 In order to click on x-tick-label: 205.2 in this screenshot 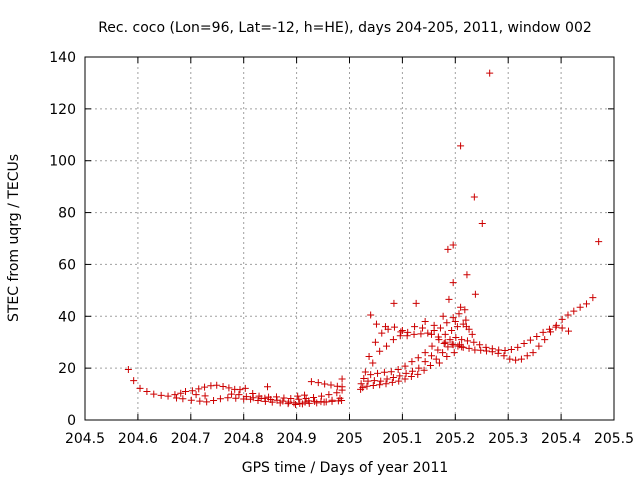, I will do `click(455, 439)`.